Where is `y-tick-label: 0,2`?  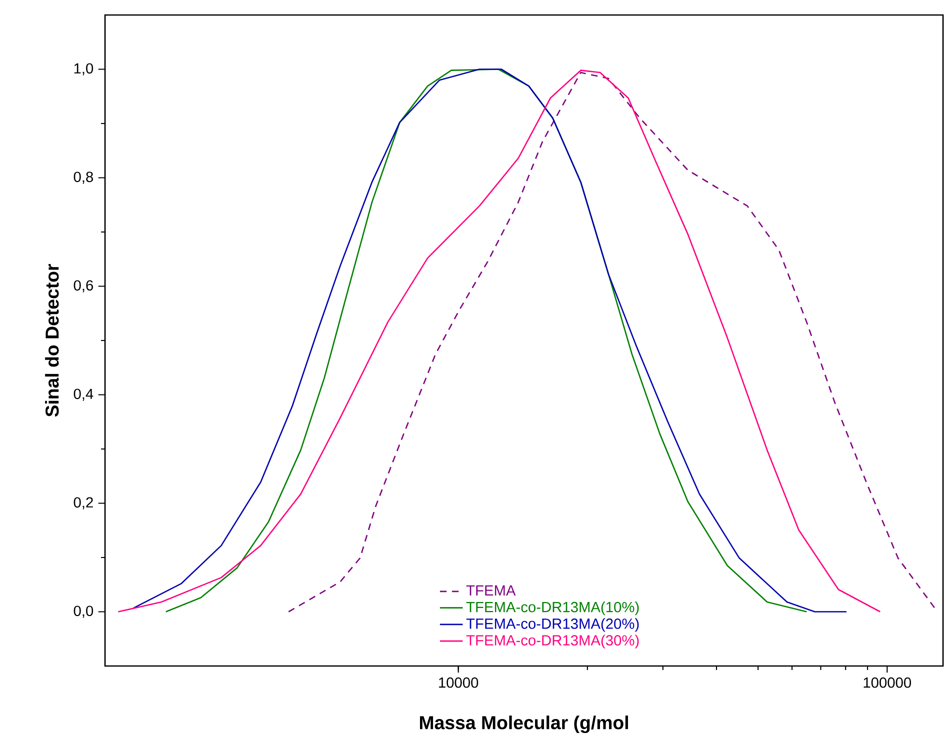
y-tick-label: 0,2 is located at coordinates (83, 503).